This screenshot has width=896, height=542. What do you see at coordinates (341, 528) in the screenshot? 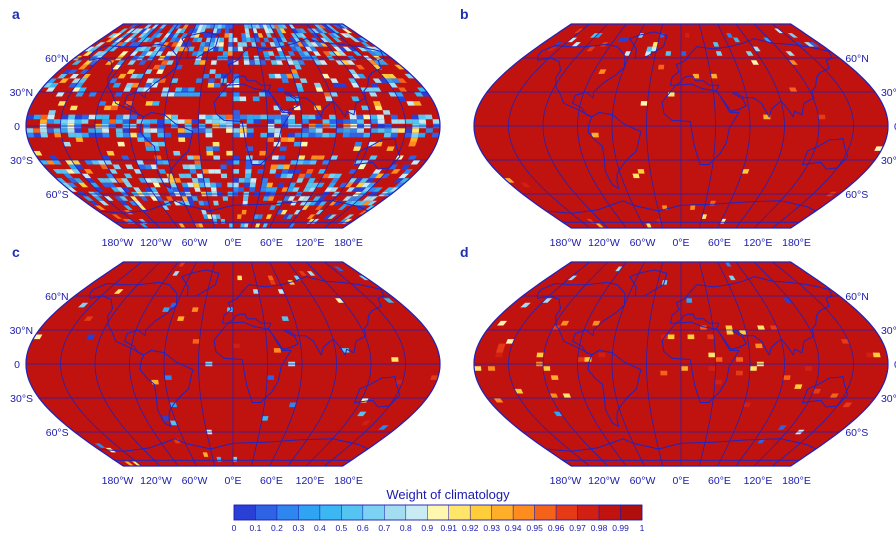
I see `colorbar-tick-label: 0.5` at bounding box center [341, 528].